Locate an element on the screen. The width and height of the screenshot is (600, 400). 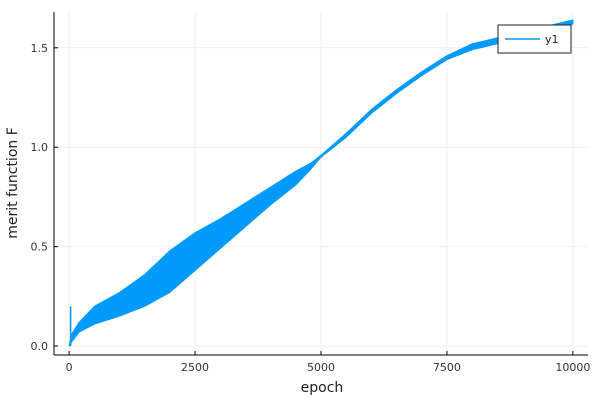
x-tick-label-3: 7500 is located at coordinates (447, 367).